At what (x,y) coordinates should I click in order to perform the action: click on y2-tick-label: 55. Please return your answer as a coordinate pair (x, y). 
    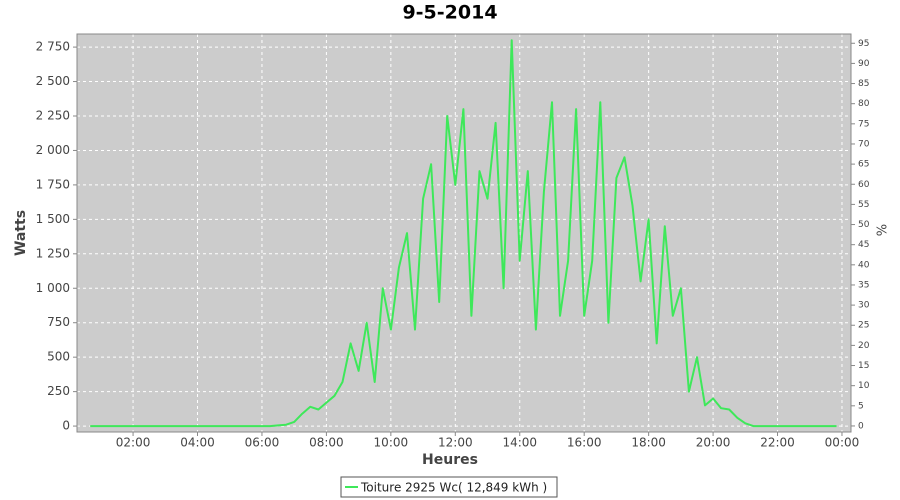
    Looking at the image, I should click on (863, 205).